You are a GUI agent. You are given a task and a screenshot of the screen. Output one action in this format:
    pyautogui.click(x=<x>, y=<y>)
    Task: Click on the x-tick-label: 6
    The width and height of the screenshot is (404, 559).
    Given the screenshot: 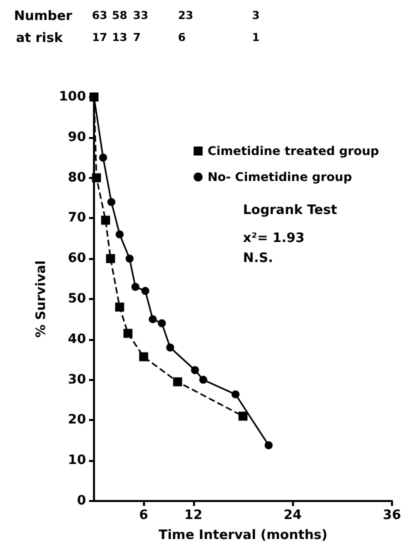 What is the action you would take?
    pyautogui.click(x=143, y=515)
    